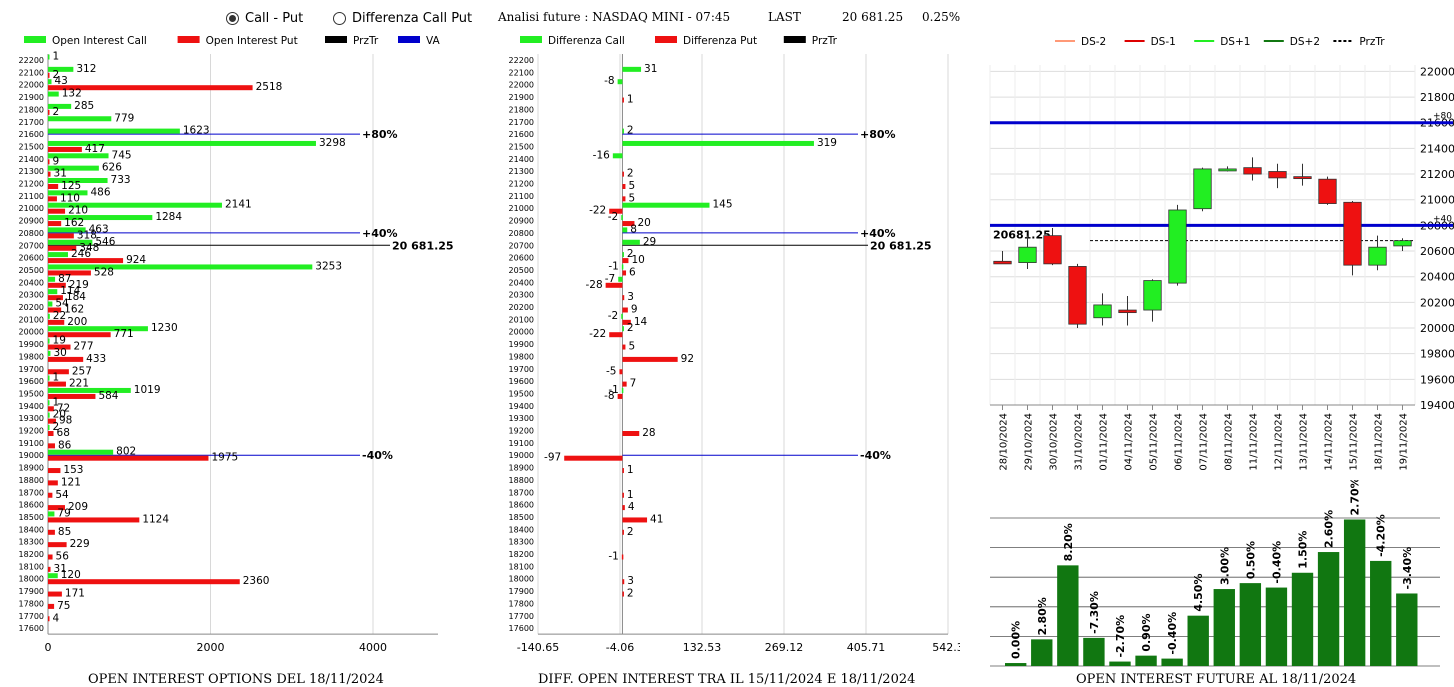 This screenshot has width=1454, height=687. Describe the element at coordinates (31, 85) in the screenshot. I see `strike-label: 22000` at that location.